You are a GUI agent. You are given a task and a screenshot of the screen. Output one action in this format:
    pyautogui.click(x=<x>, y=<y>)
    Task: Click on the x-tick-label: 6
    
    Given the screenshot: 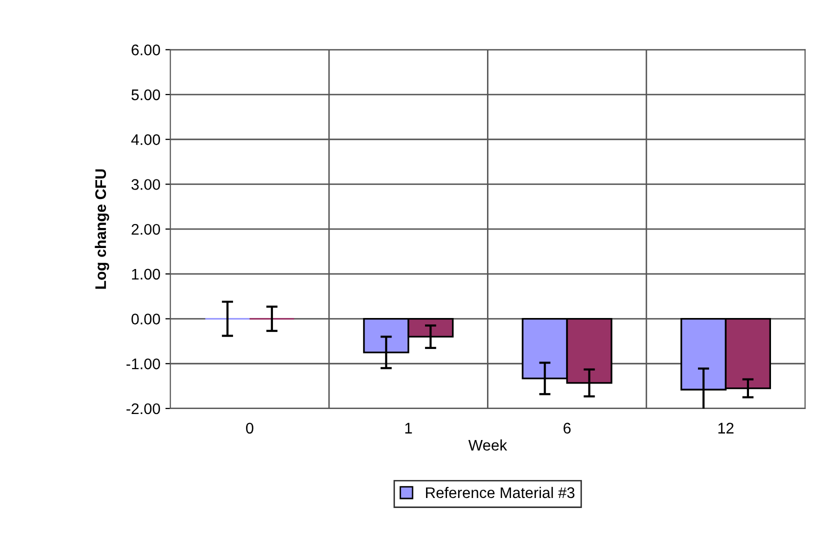 What is the action you would take?
    pyautogui.click(x=567, y=428)
    